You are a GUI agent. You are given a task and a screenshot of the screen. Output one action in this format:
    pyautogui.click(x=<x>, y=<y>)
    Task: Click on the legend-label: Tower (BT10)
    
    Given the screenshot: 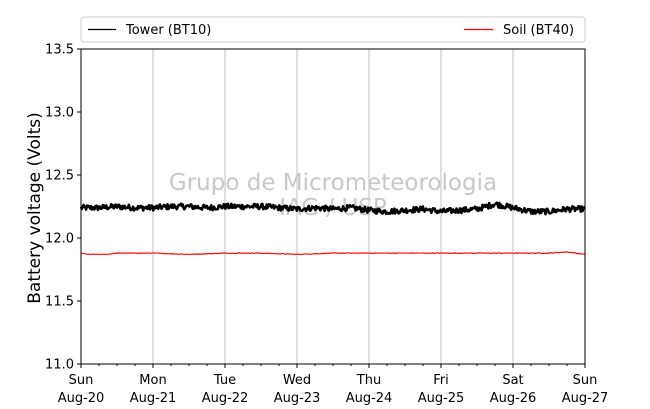 What is the action you would take?
    pyautogui.click(x=168, y=30)
    